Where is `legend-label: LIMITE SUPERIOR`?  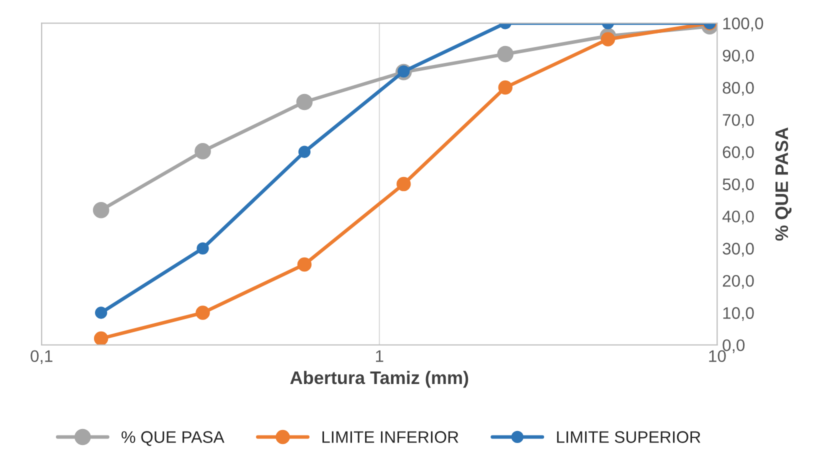 legend-label: LIMITE SUPERIOR is located at coordinates (628, 437).